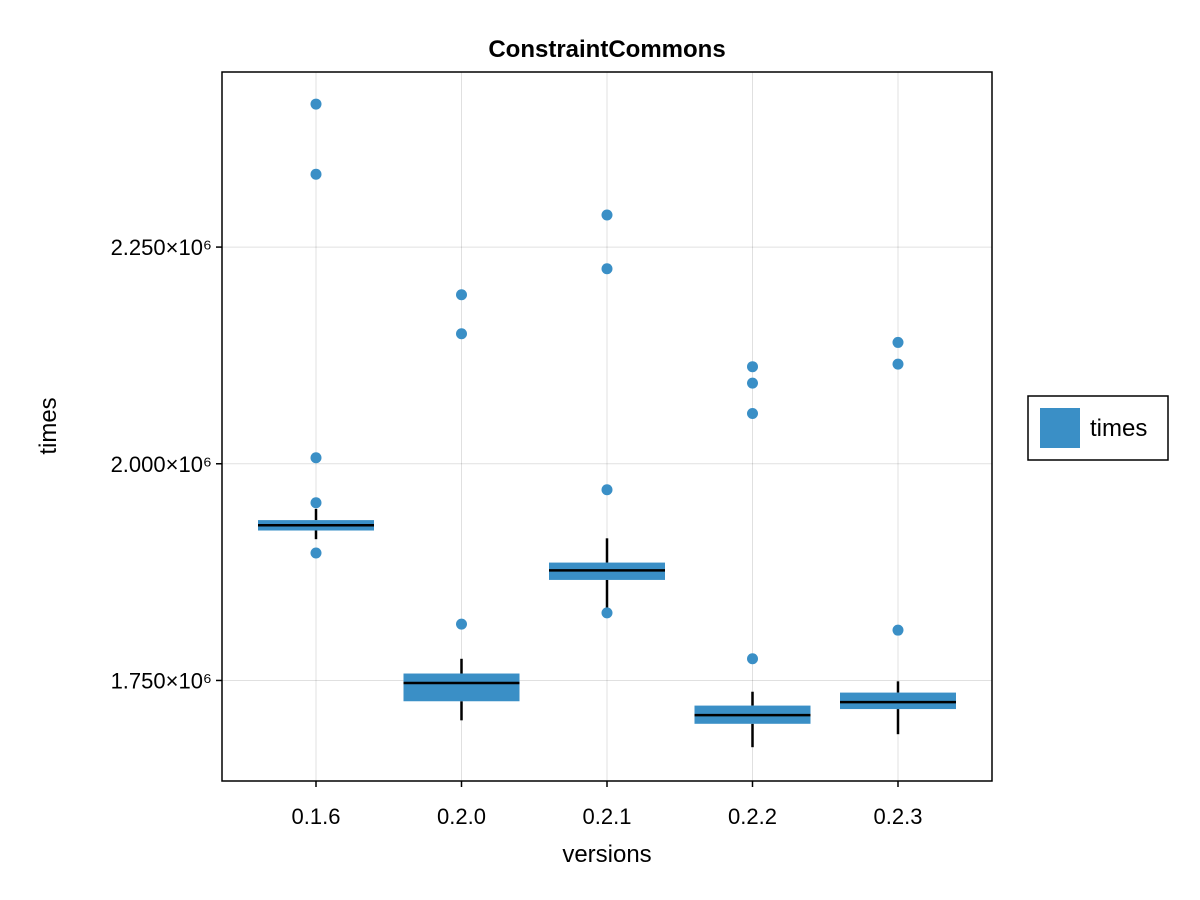 This screenshot has height=900, width=1200. What do you see at coordinates (161, 464) in the screenshot?
I see `y-tick-label: 2.000×10⁶` at bounding box center [161, 464].